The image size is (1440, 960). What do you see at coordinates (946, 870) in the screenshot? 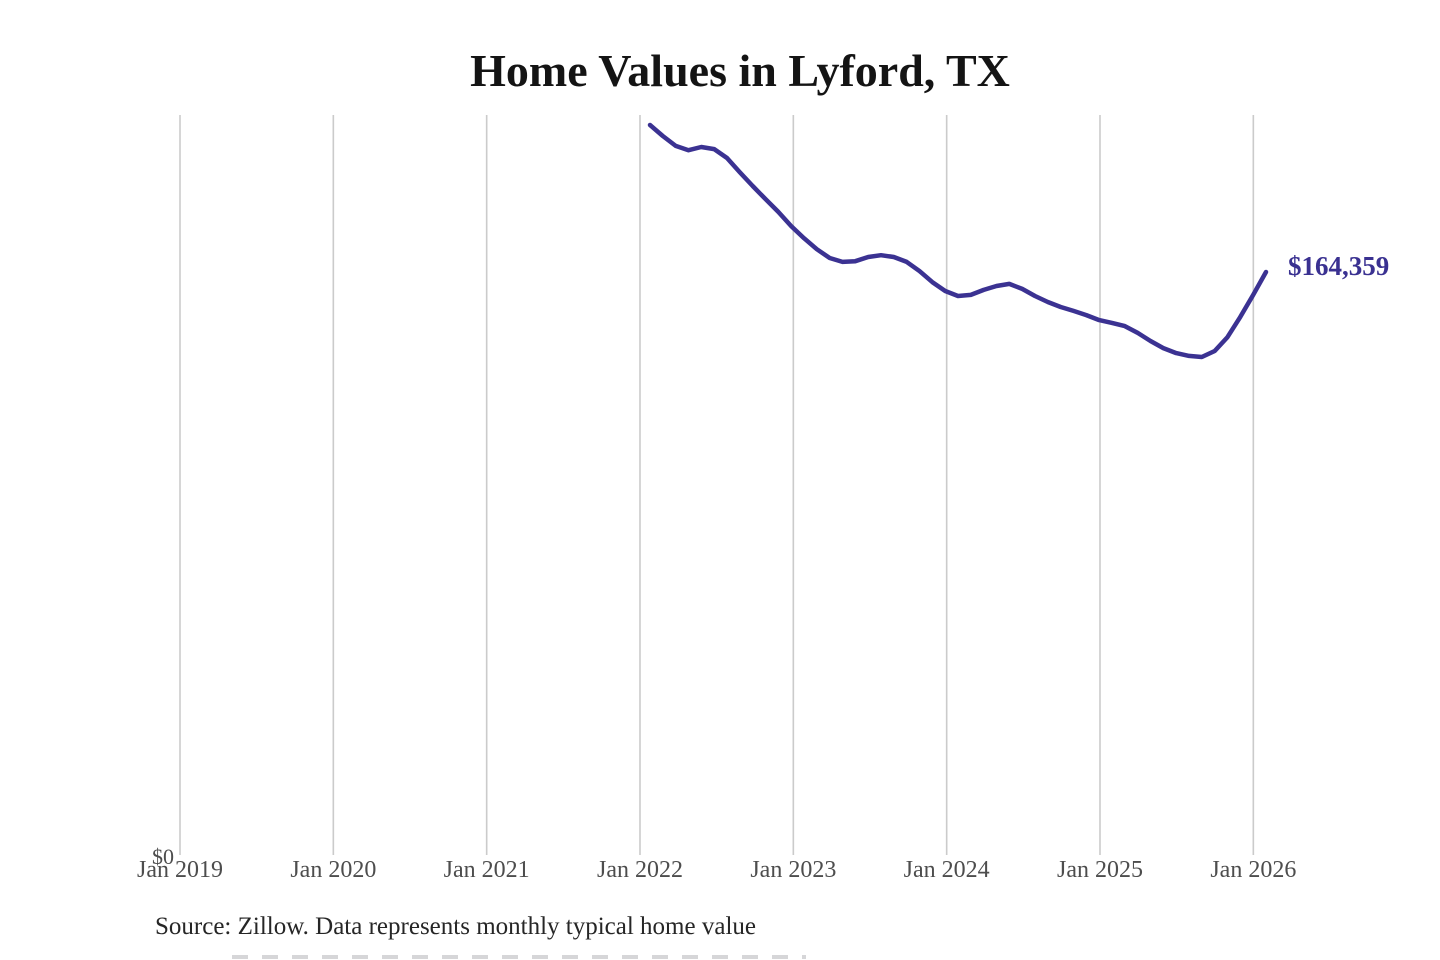
I see `x-tick-label: Jan 2024` at bounding box center [946, 870].